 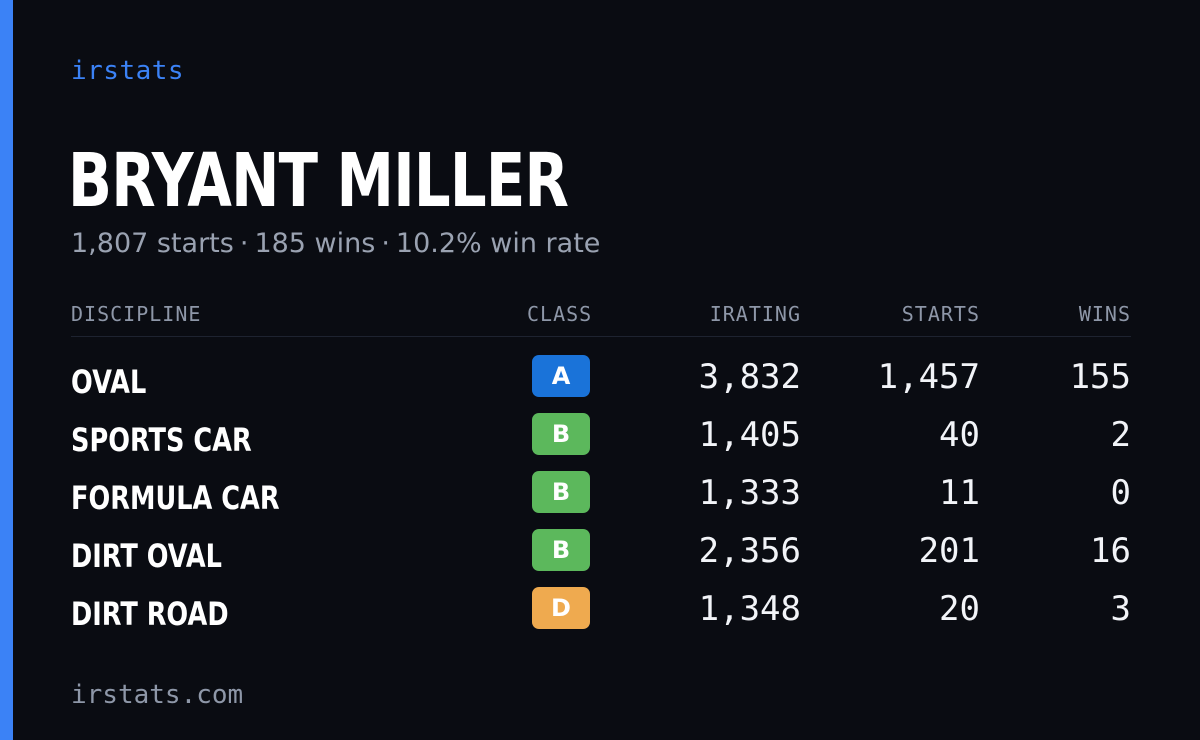 What do you see at coordinates (109, 382) in the screenshot?
I see `discipline-name: OVAL` at bounding box center [109, 382].